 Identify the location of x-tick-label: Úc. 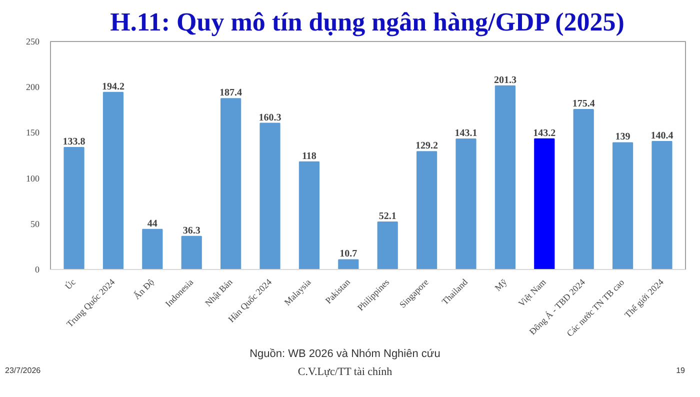
(70, 284).